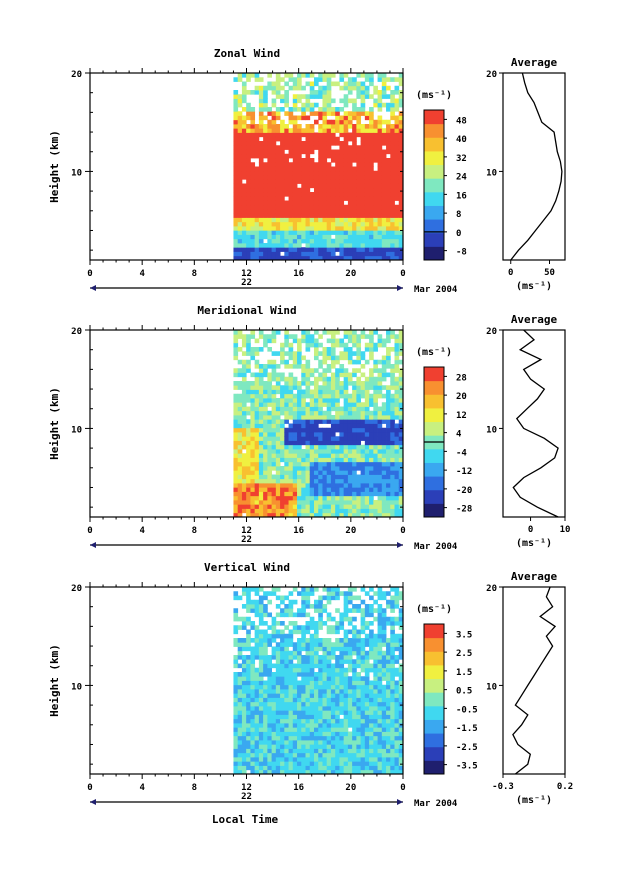 The image size is (620, 873). Describe the element at coordinates (434, 510) in the screenshot. I see `colorbar-swatch` at that location.